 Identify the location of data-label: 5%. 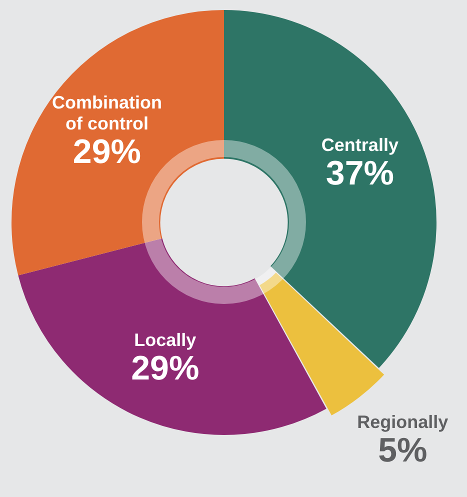
(403, 451).